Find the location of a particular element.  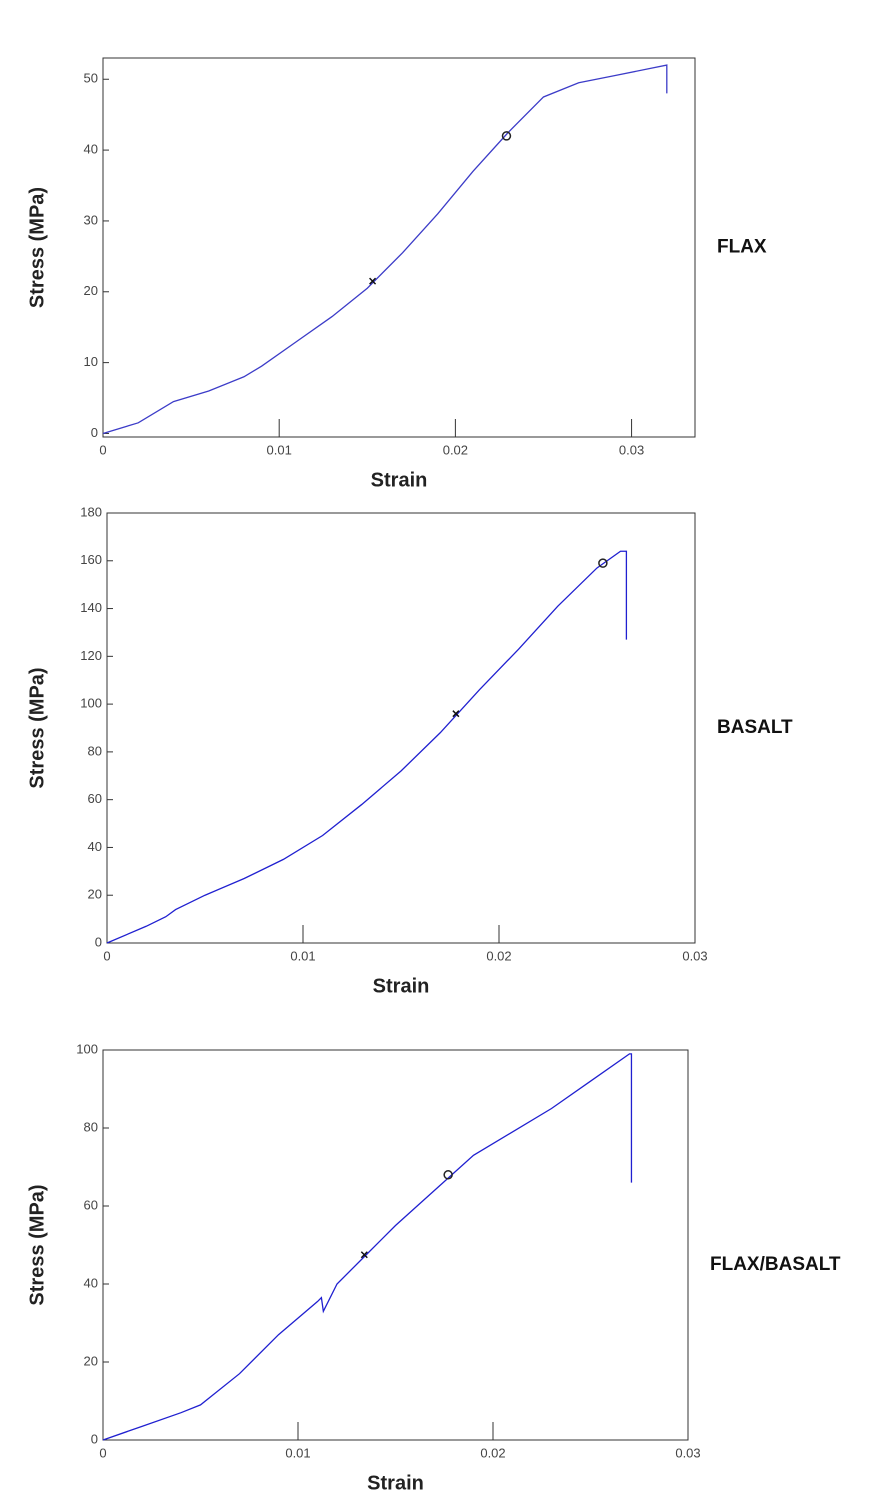

sample-label: FLAX/BASALT is located at coordinates (775, 1264).